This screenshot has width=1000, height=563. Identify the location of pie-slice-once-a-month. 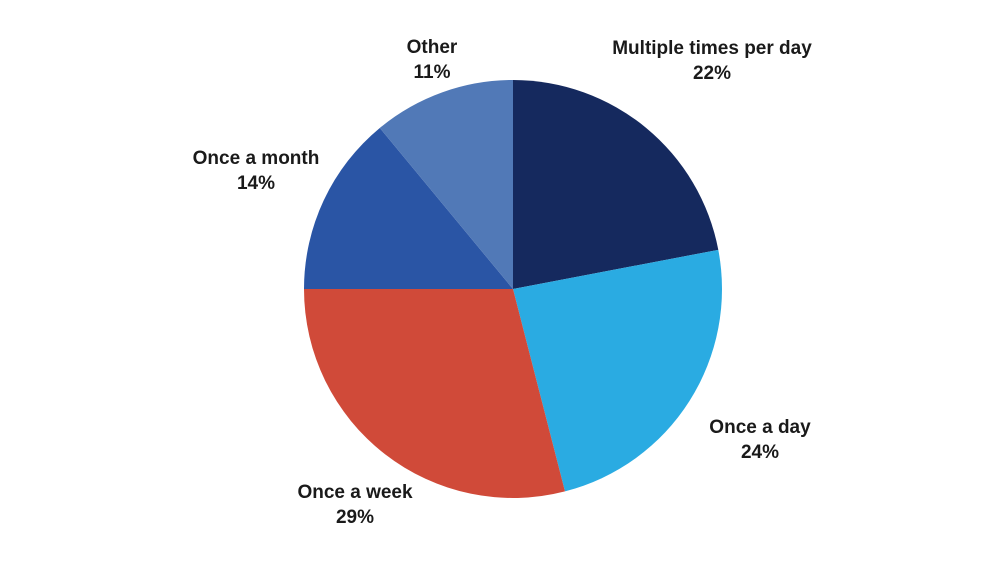
(408, 208).